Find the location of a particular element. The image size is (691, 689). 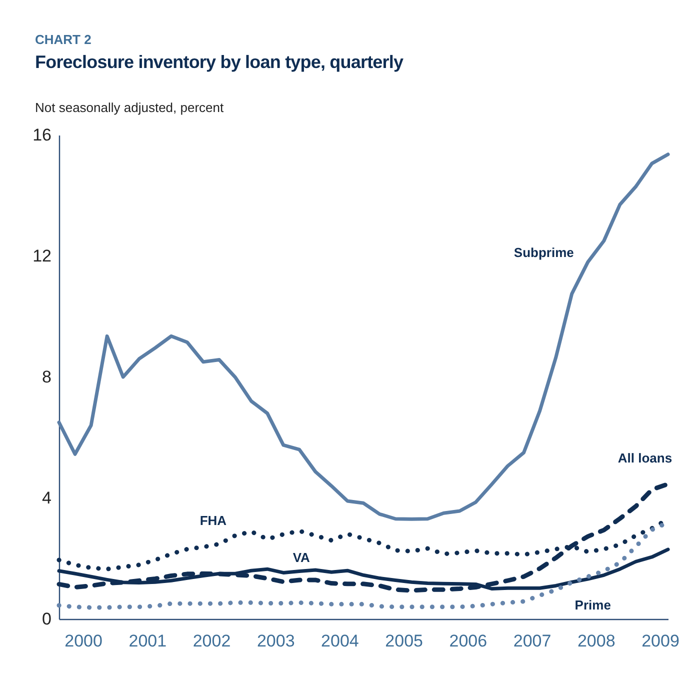

y-axis-title: Not seasonally adjusted, percent is located at coordinates (129, 107).